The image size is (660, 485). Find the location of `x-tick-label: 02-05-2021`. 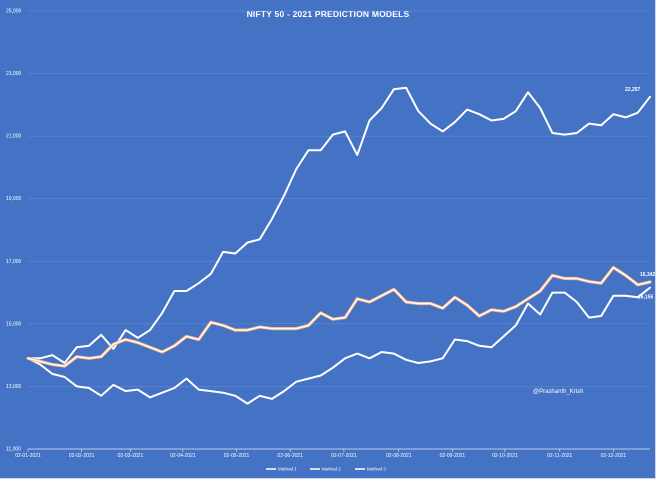

x-tick-label: 02-05-2021 is located at coordinates (237, 456).